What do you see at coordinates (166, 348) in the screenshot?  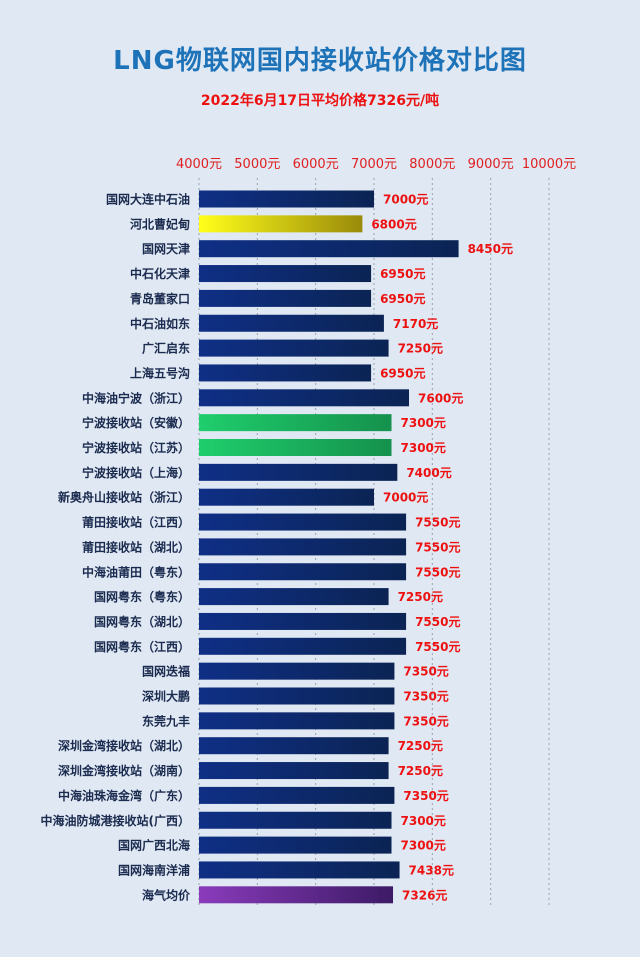 I see `category-label: 广汇启东` at bounding box center [166, 348].